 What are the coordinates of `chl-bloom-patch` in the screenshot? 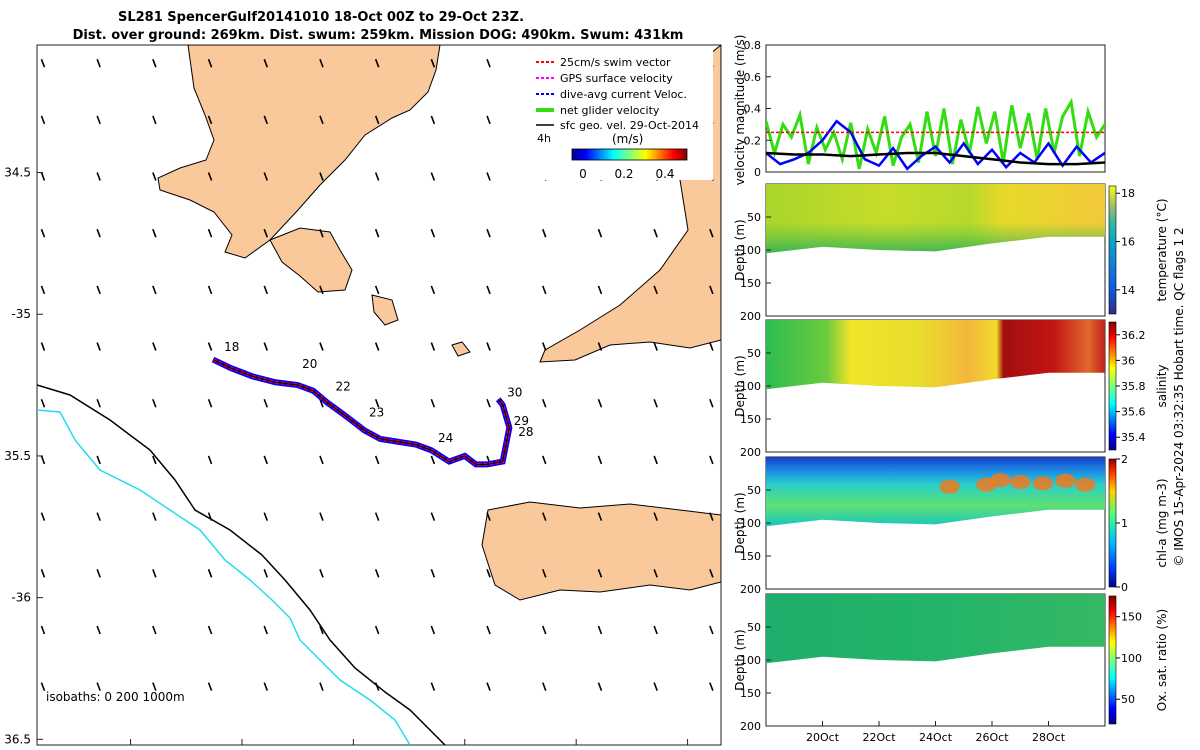 It's located at (1020, 482).